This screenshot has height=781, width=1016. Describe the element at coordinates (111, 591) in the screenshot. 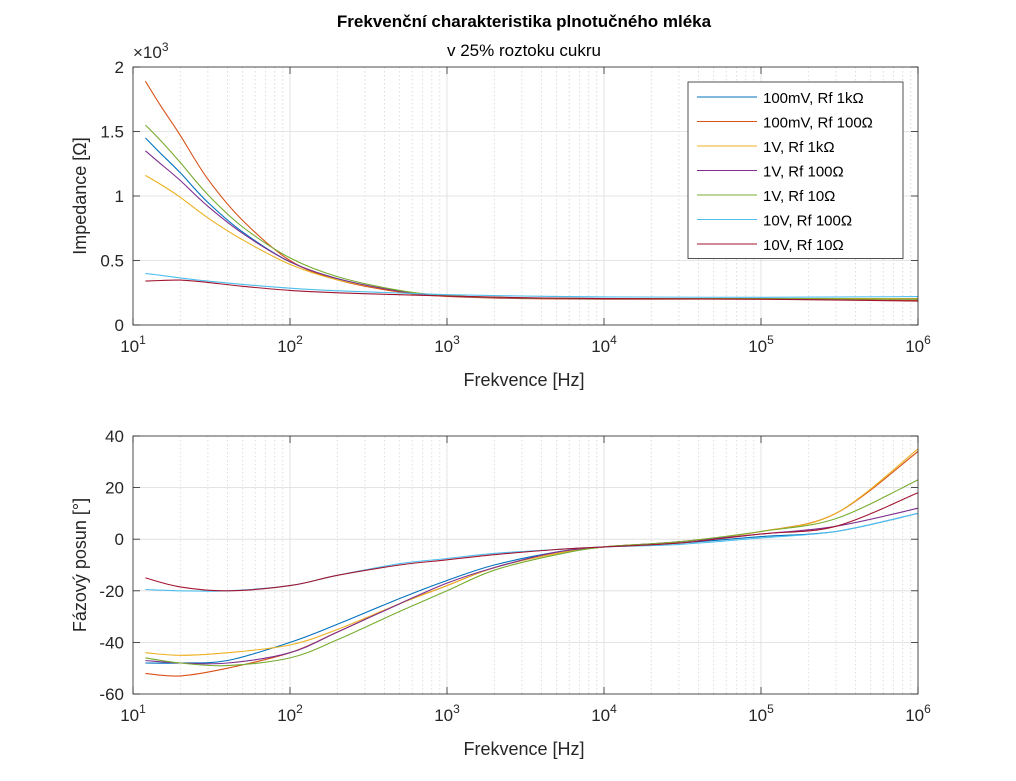

I see `phase-y-tick-label: -20` at that location.